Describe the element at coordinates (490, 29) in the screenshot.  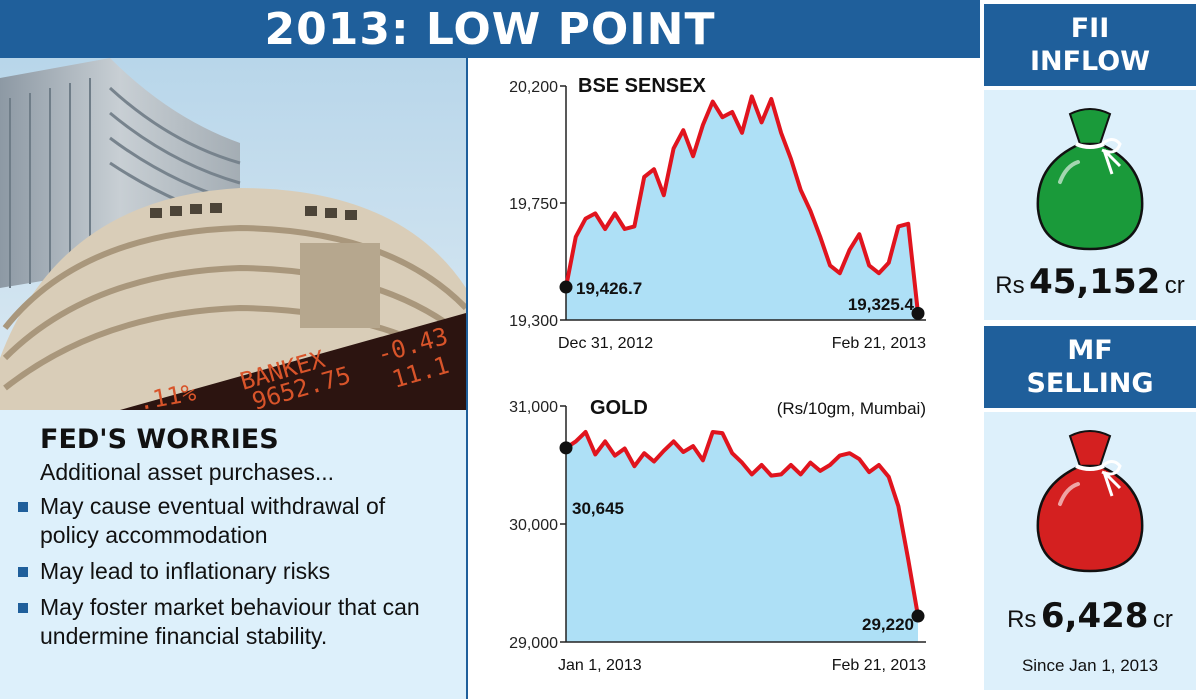
I see `page-title: 2013: LOW POINT` at that location.